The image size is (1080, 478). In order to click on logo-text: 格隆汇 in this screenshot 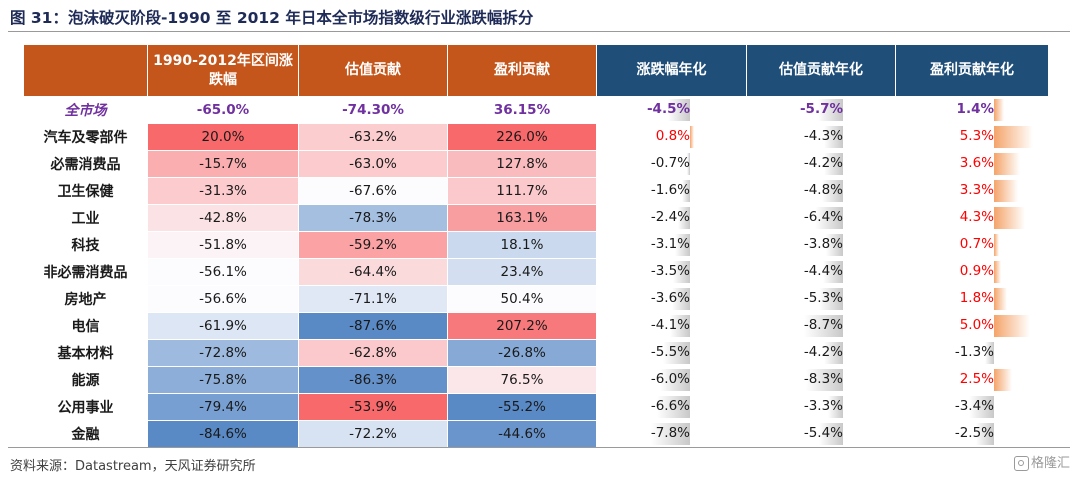, I will do `click(1050, 463)`.